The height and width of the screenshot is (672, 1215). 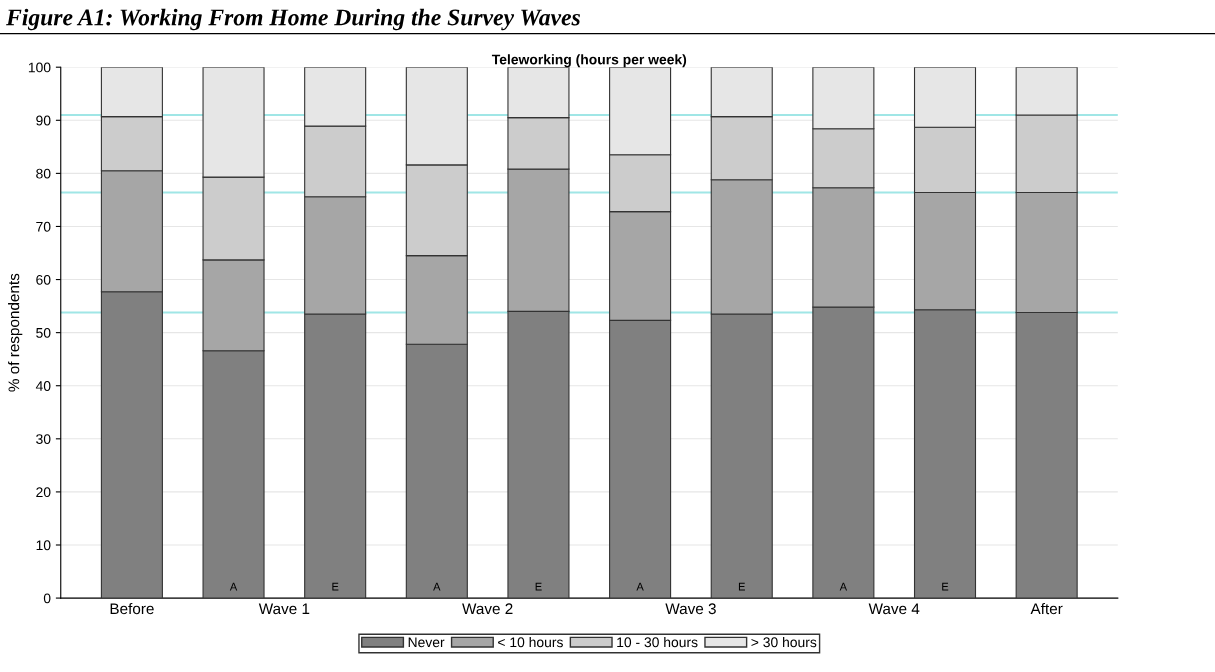 What do you see at coordinates (132, 608) in the screenshot?
I see `x-tick-label: Before` at bounding box center [132, 608].